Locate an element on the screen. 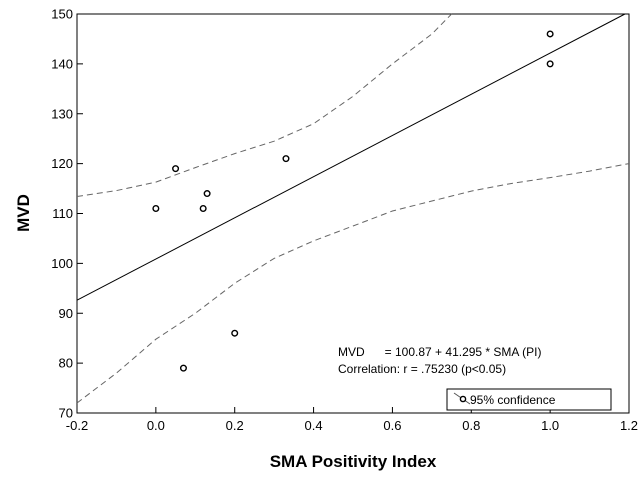 The width and height of the screenshot is (644, 481). y-tick-label: 110 is located at coordinates (62, 213).